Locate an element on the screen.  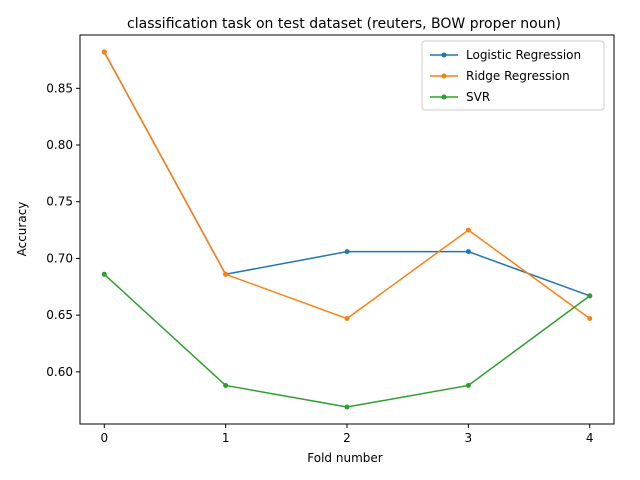
y-tick-label: 0.85 is located at coordinates (59, 88).